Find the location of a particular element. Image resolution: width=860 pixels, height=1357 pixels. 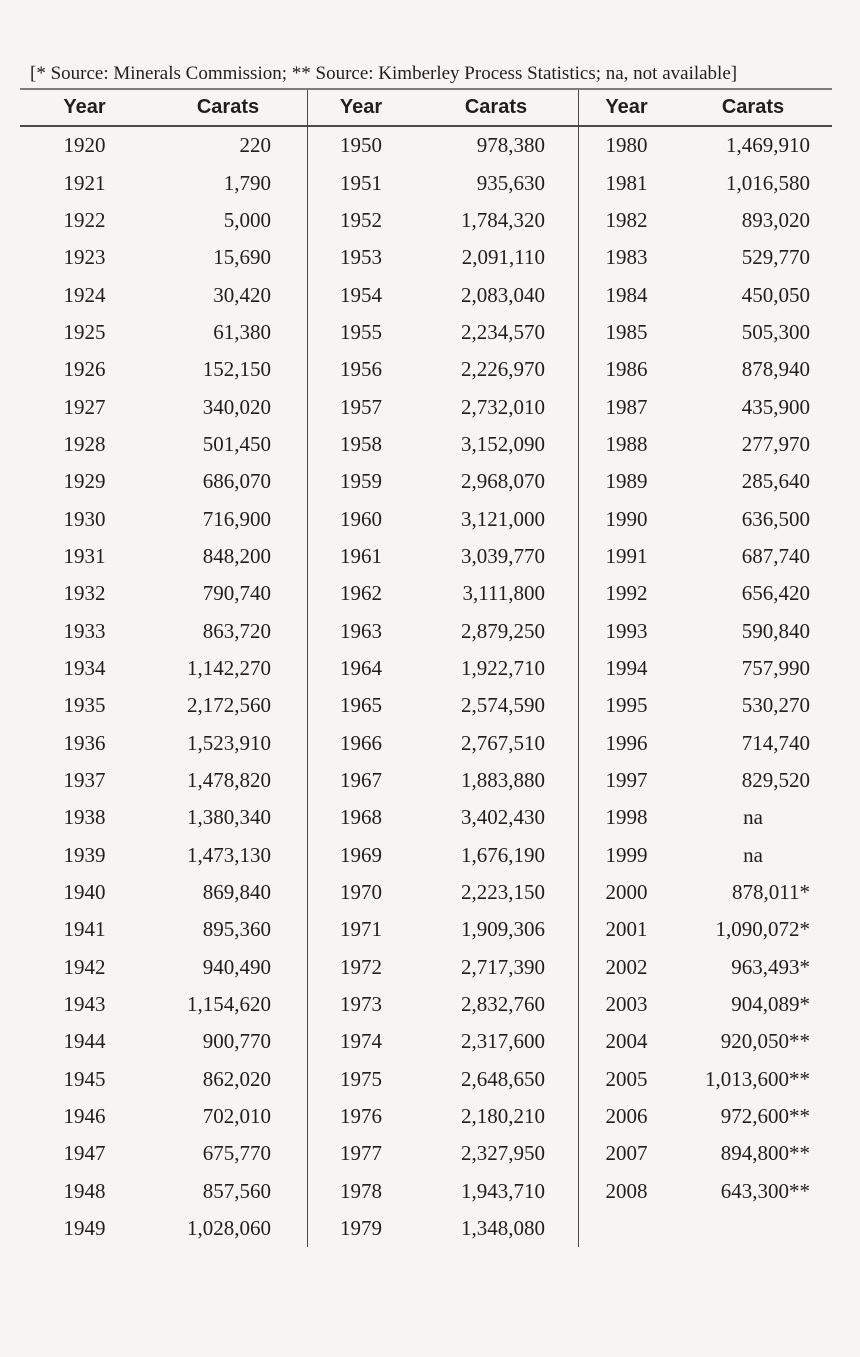

table-row: 1924 30,420 is located at coordinates (163, 294).